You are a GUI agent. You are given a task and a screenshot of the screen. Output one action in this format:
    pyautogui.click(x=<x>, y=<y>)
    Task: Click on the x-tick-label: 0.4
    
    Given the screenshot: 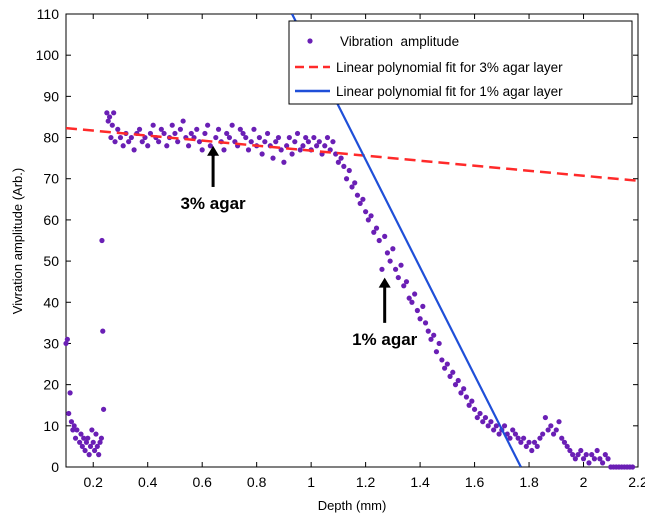 What is the action you would take?
    pyautogui.click(x=148, y=482)
    